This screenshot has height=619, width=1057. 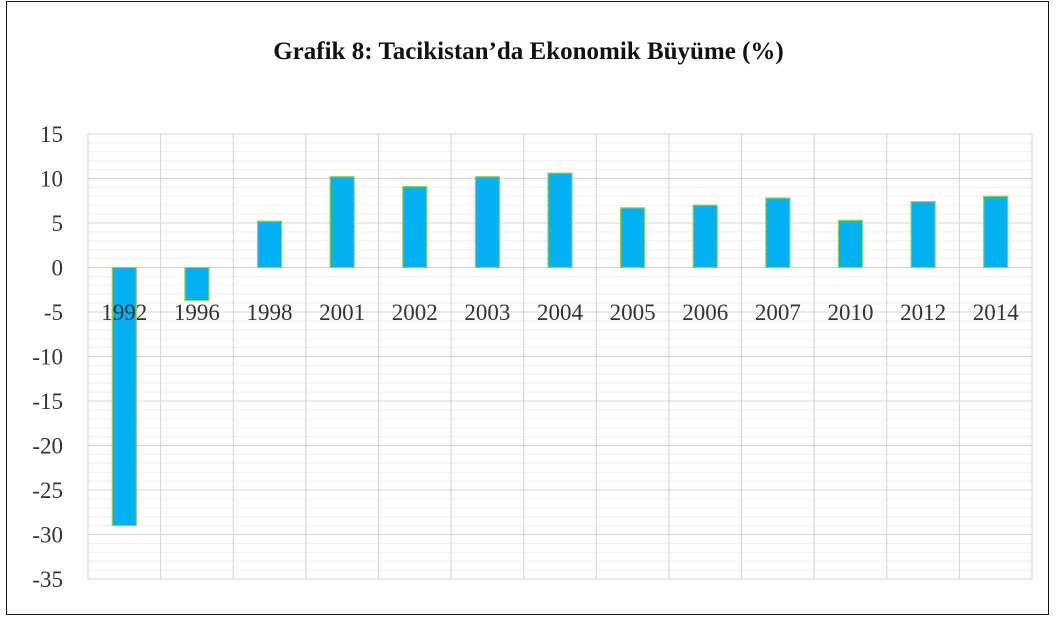 I want to click on y-tick-label: -15, so click(x=47, y=401).